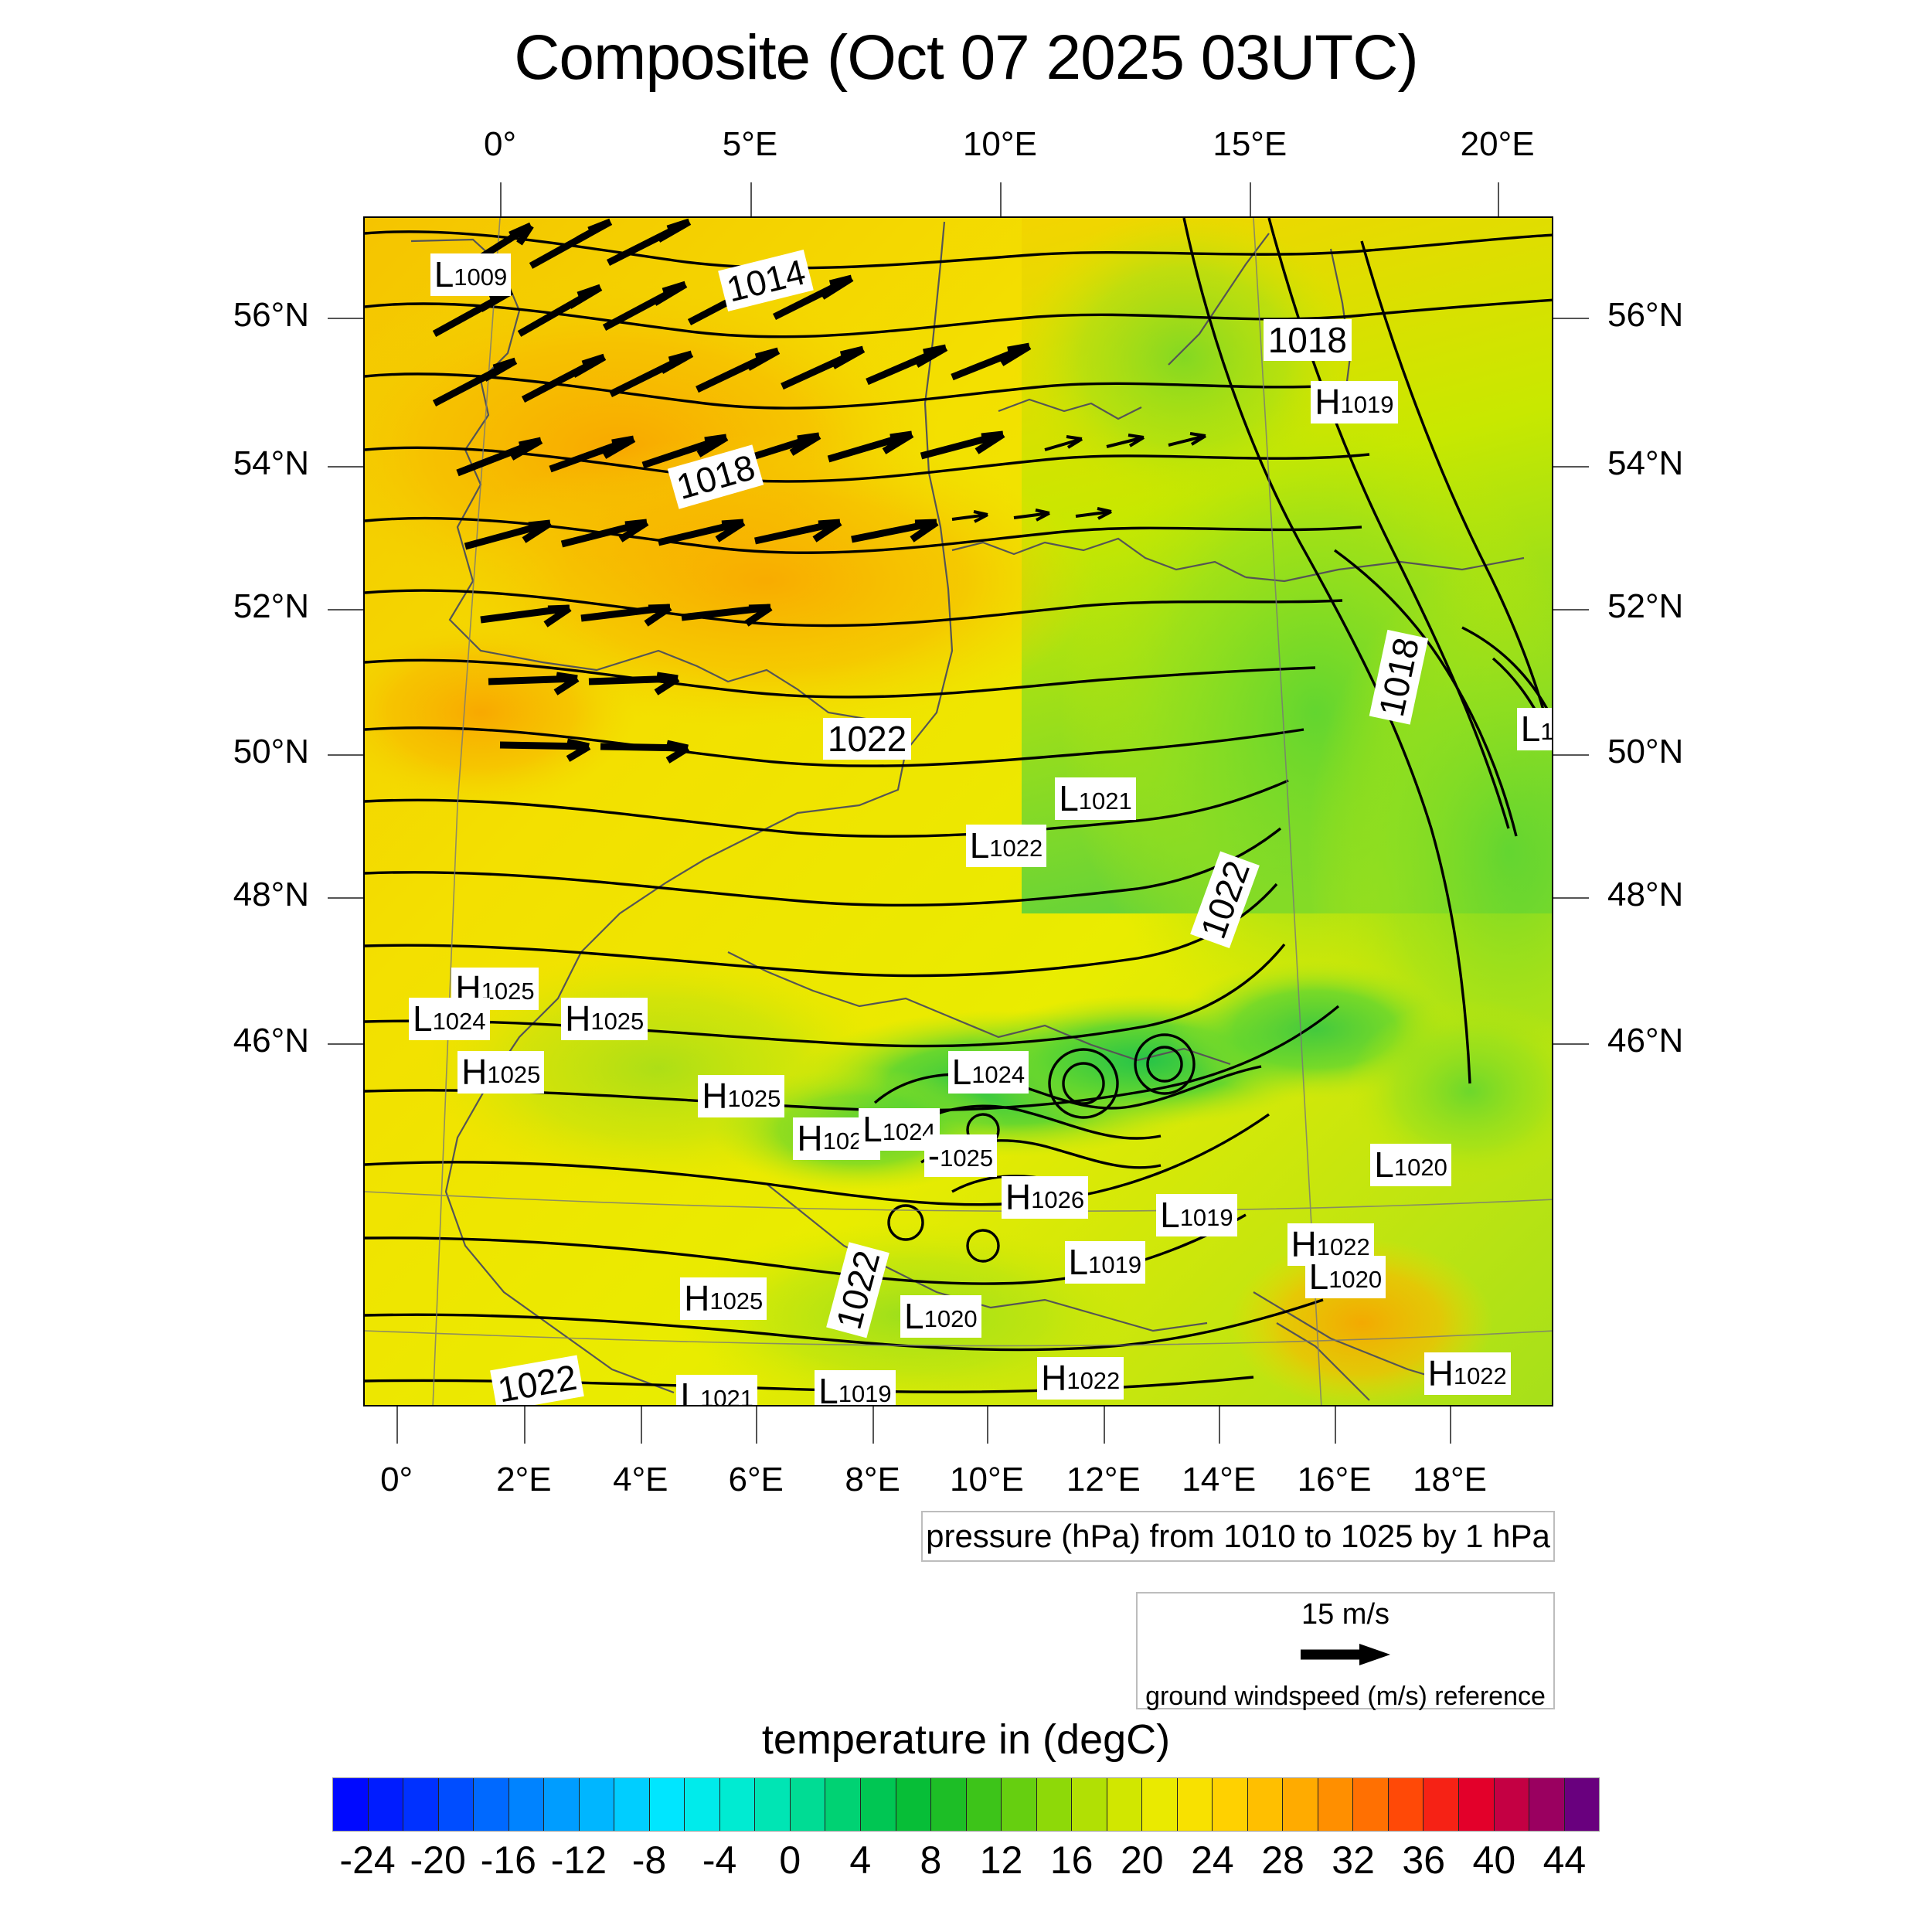 The image size is (1932, 1932). Describe the element at coordinates (1424, 1860) in the screenshot. I see `colorbar-tick-label: 36` at that location.